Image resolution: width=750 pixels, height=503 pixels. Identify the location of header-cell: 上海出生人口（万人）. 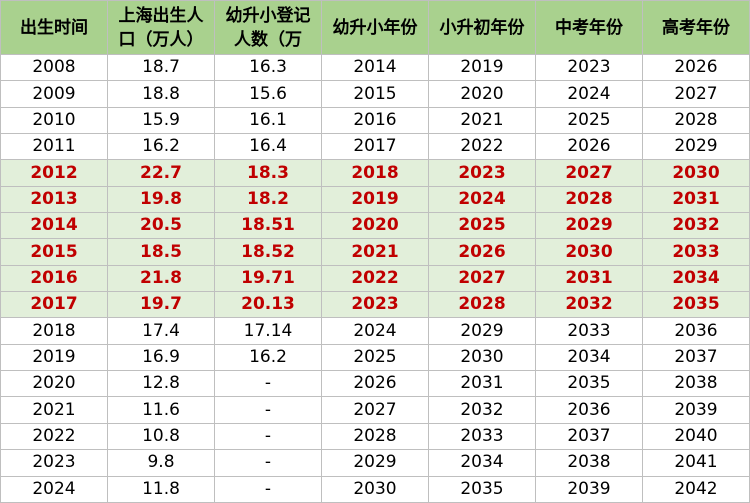
(161, 27).